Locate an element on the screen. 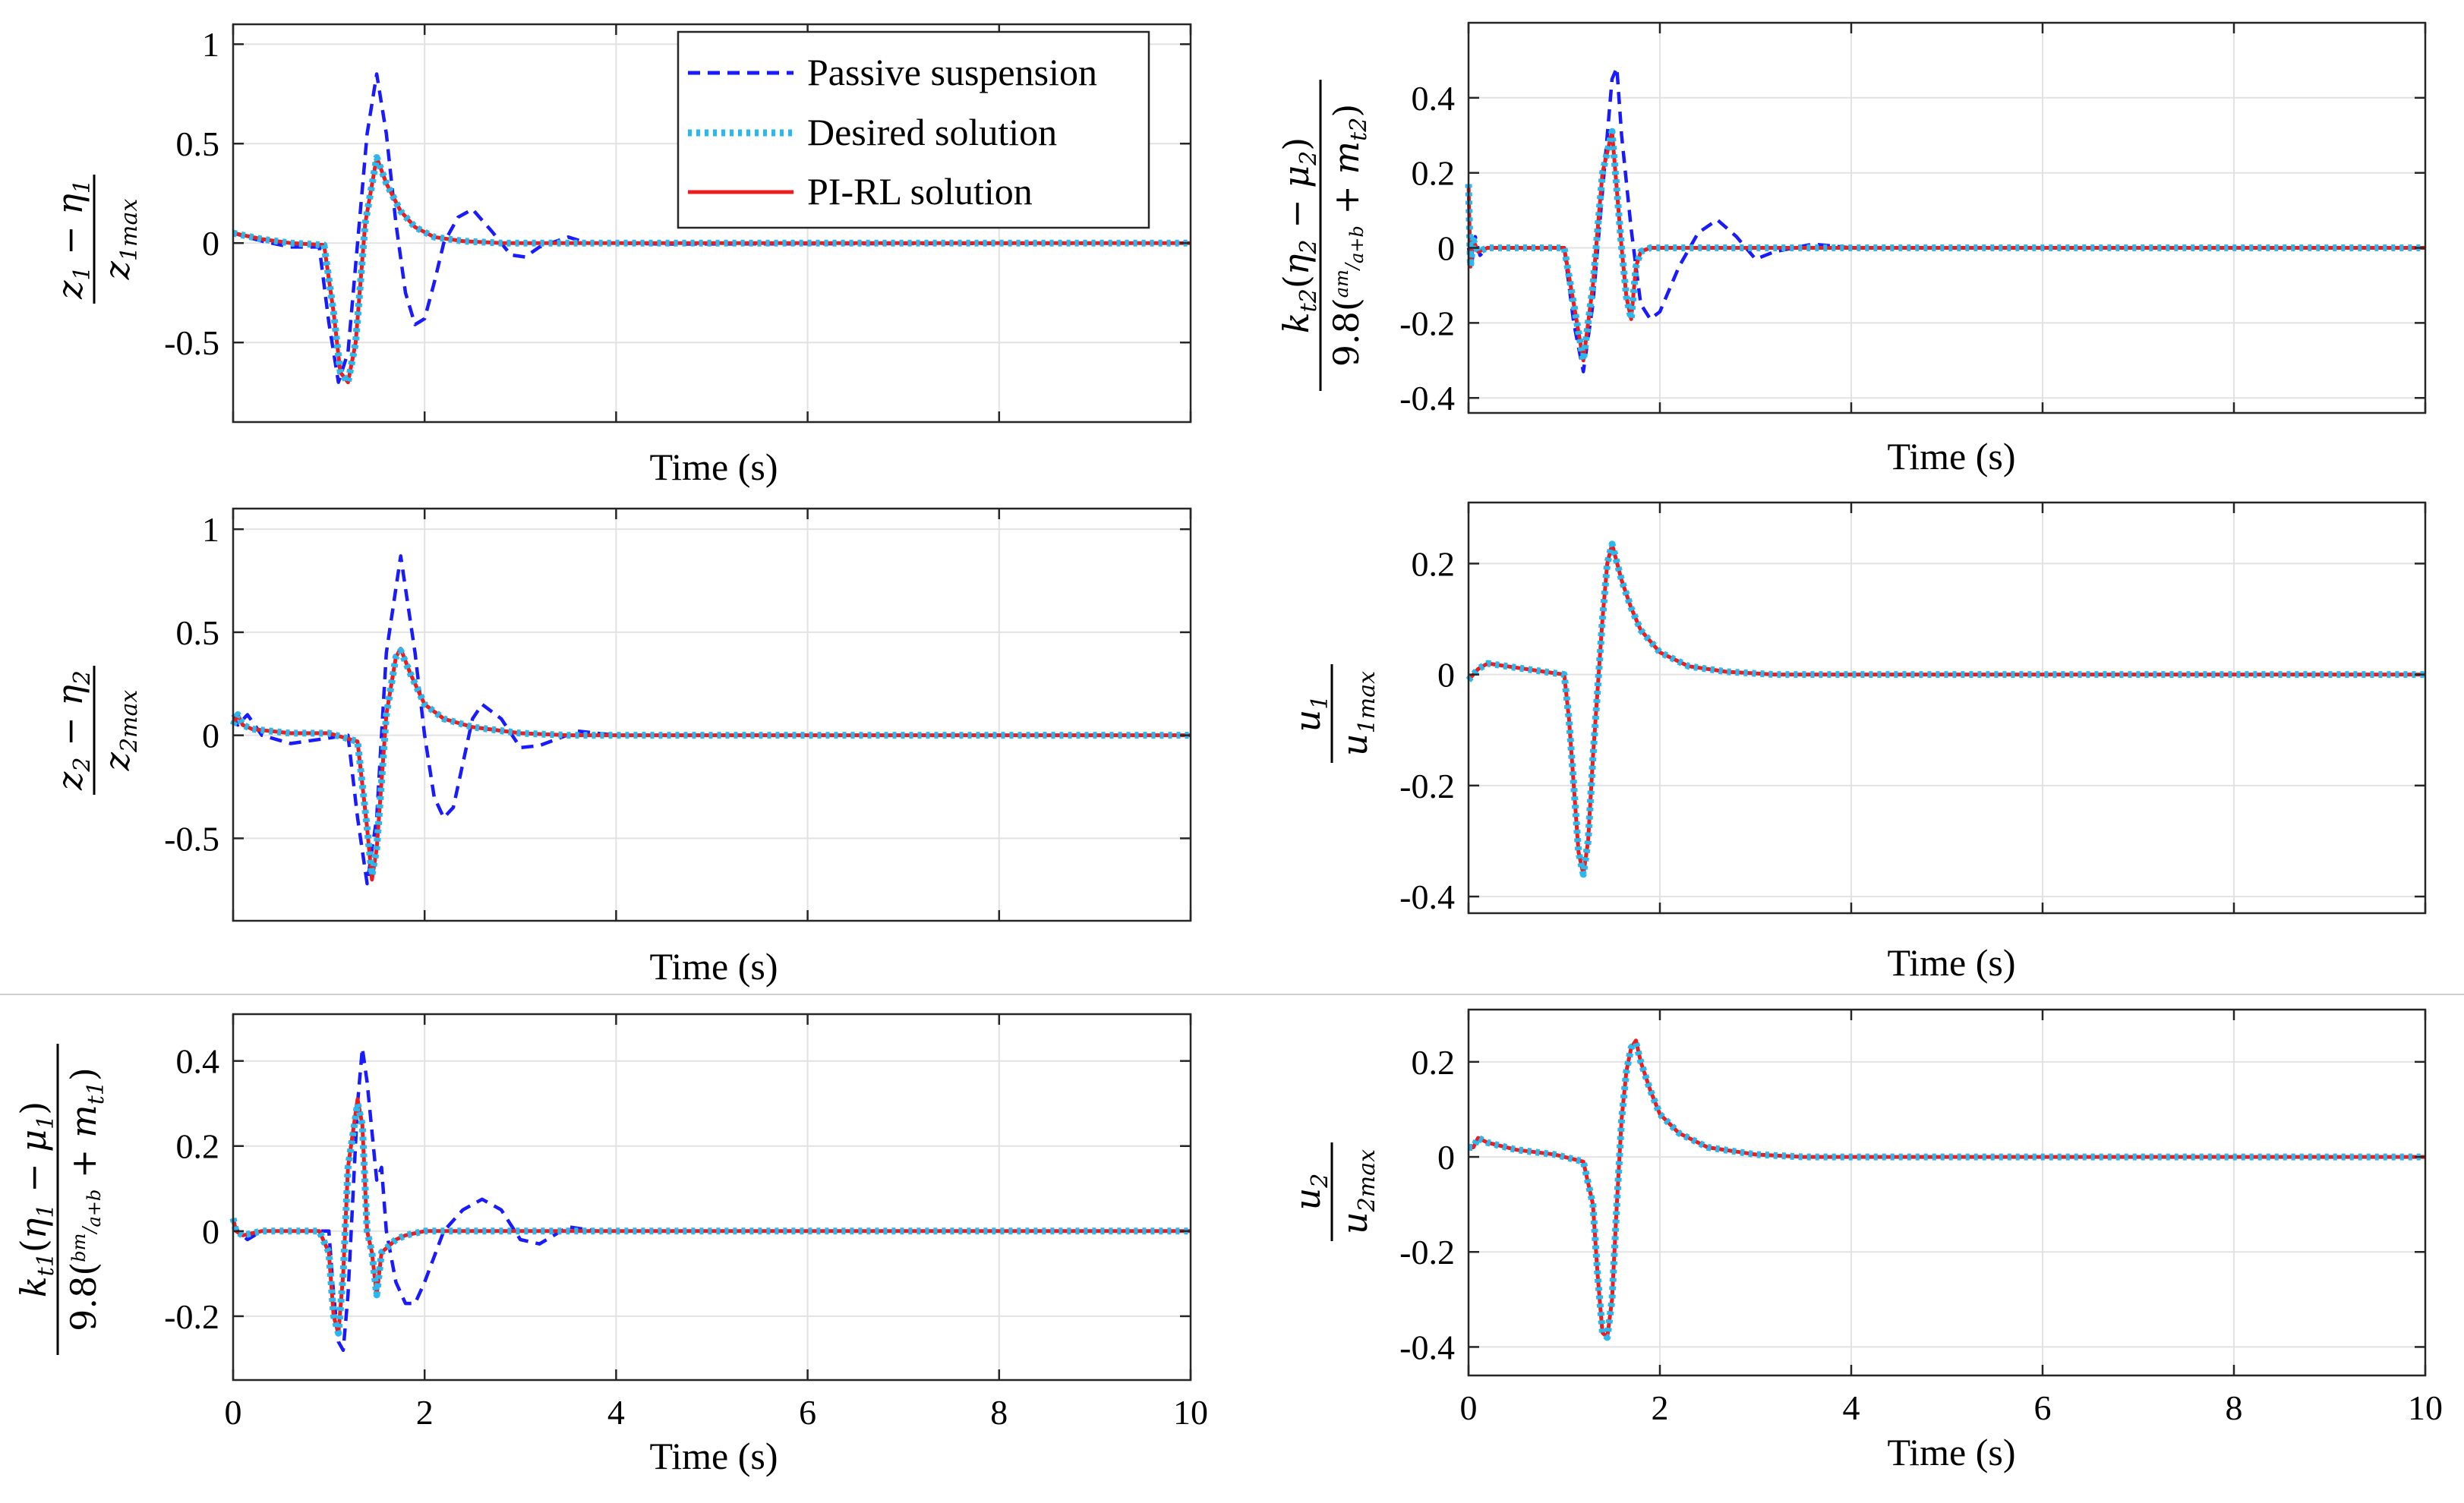 The image size is (2464, 1503). y-tick-label: 0.5 is located at coordinates (198, 632).